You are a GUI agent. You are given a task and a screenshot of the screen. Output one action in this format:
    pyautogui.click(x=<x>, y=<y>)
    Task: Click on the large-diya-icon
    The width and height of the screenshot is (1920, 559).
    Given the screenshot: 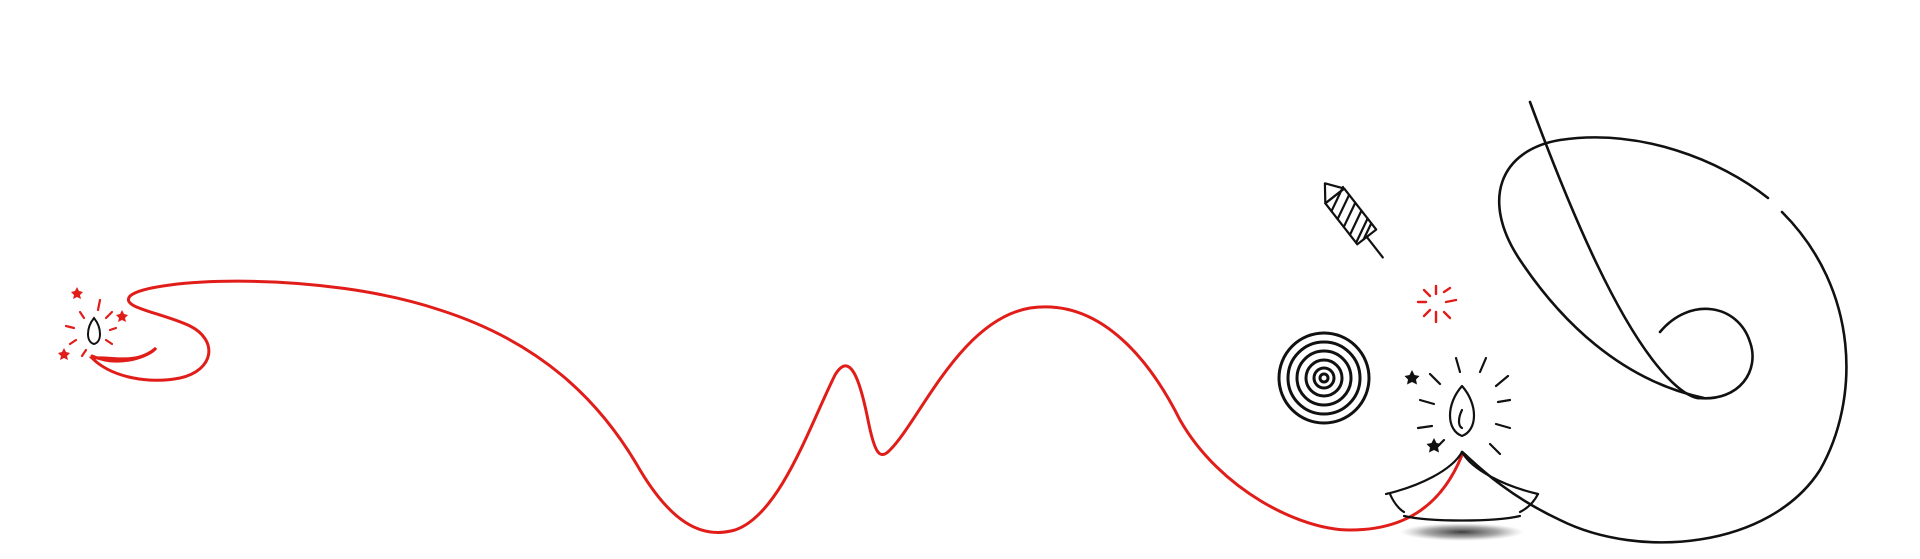 What is the action you would take?
    pyautogui.click(x=1462, y=439)
    